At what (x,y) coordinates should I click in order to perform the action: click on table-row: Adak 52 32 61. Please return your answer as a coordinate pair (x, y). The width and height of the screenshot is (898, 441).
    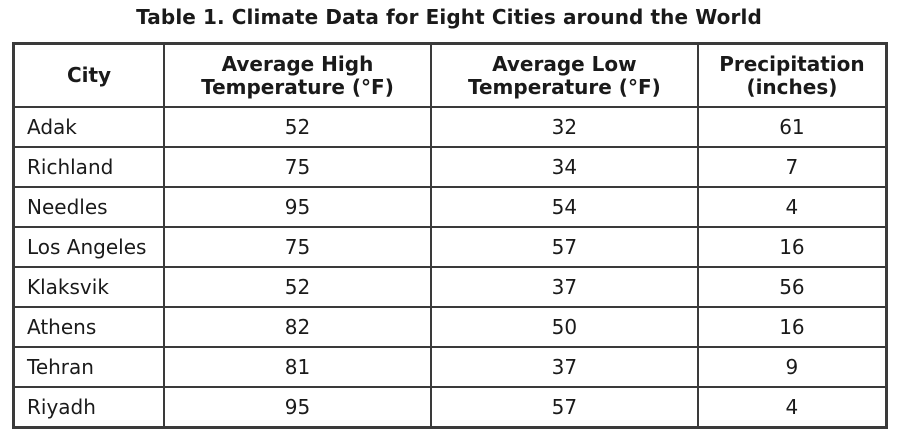
    Looking at the image, I should click on (450, 127).